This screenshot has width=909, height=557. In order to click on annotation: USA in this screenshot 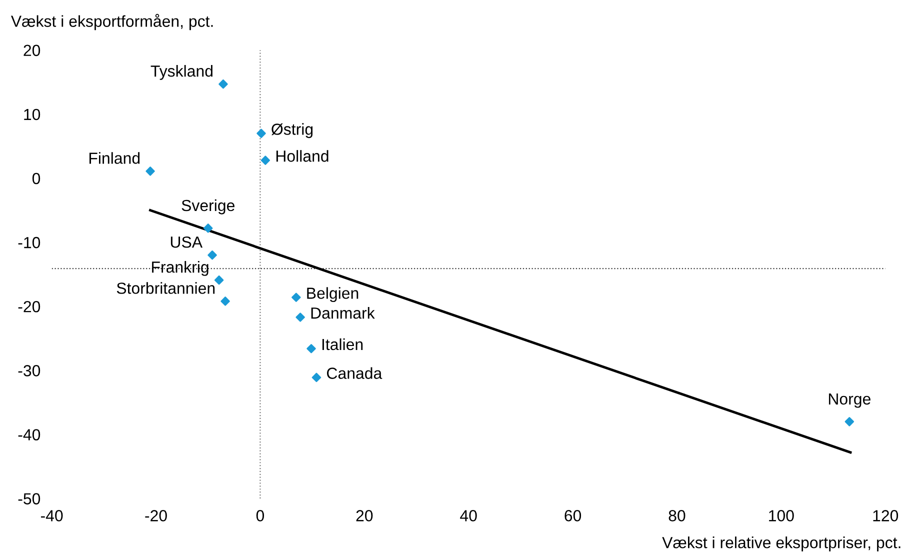, I will do `click(186, 242)`.